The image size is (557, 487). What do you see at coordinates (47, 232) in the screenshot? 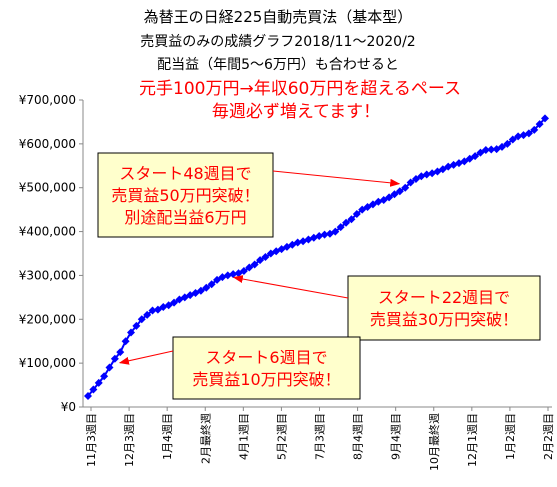
I see `y-tick-label: ¥400,000` at bounding box center [47, 232].